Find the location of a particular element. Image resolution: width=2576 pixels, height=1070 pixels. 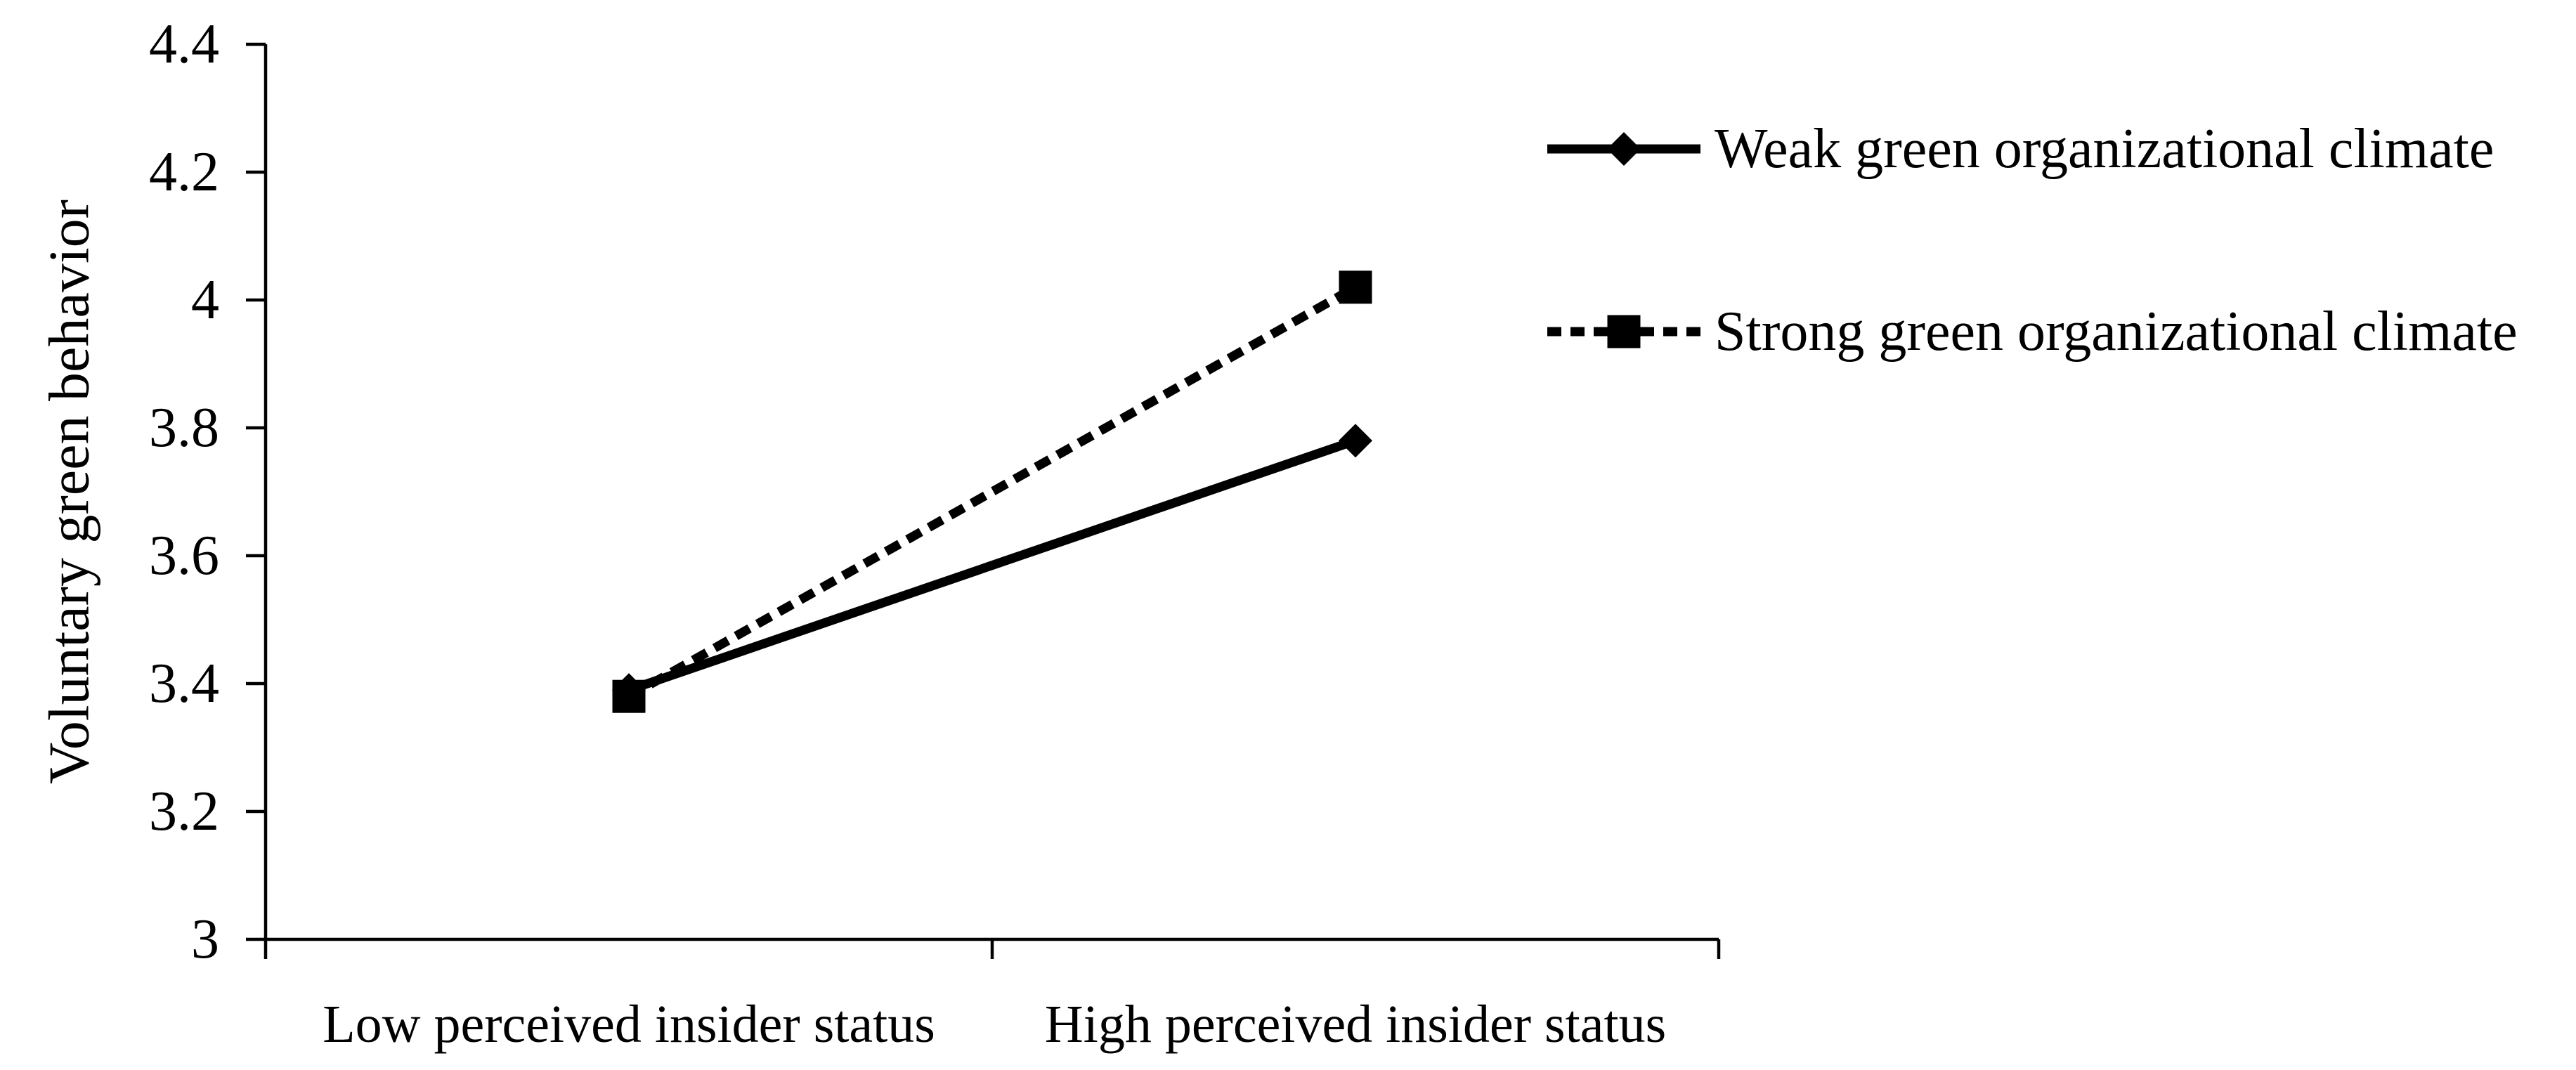

y-tick-label: 3.4 is located at coordinates (184, 684).